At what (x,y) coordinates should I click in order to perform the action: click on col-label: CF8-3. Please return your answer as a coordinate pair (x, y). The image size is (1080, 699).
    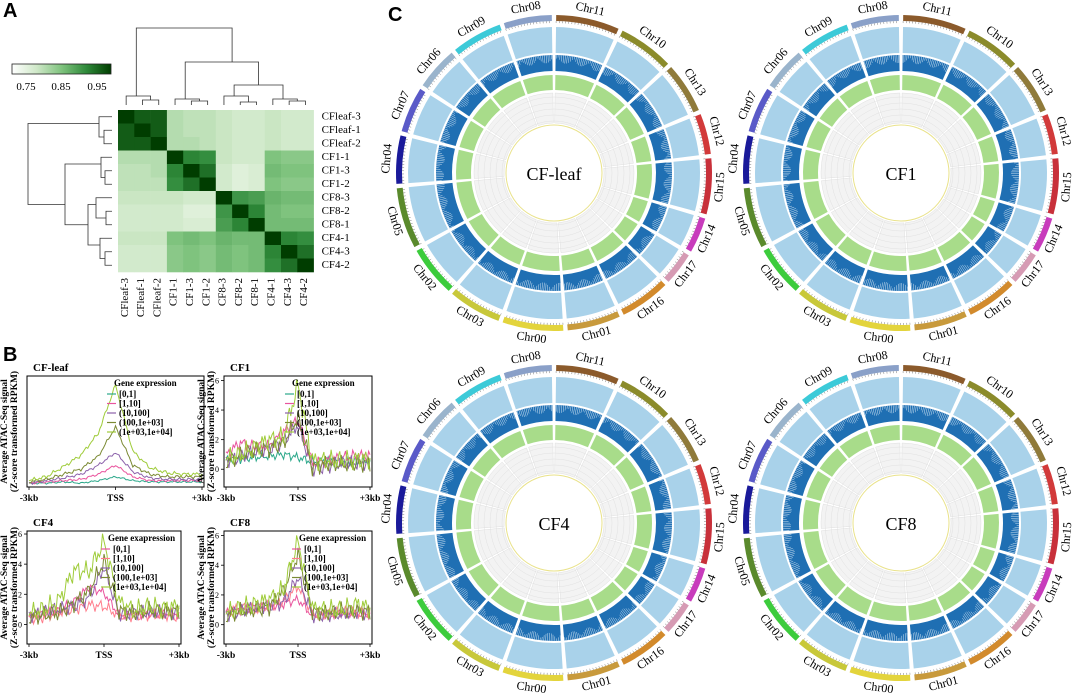
    Looking at the image, I should click on (223, 292).